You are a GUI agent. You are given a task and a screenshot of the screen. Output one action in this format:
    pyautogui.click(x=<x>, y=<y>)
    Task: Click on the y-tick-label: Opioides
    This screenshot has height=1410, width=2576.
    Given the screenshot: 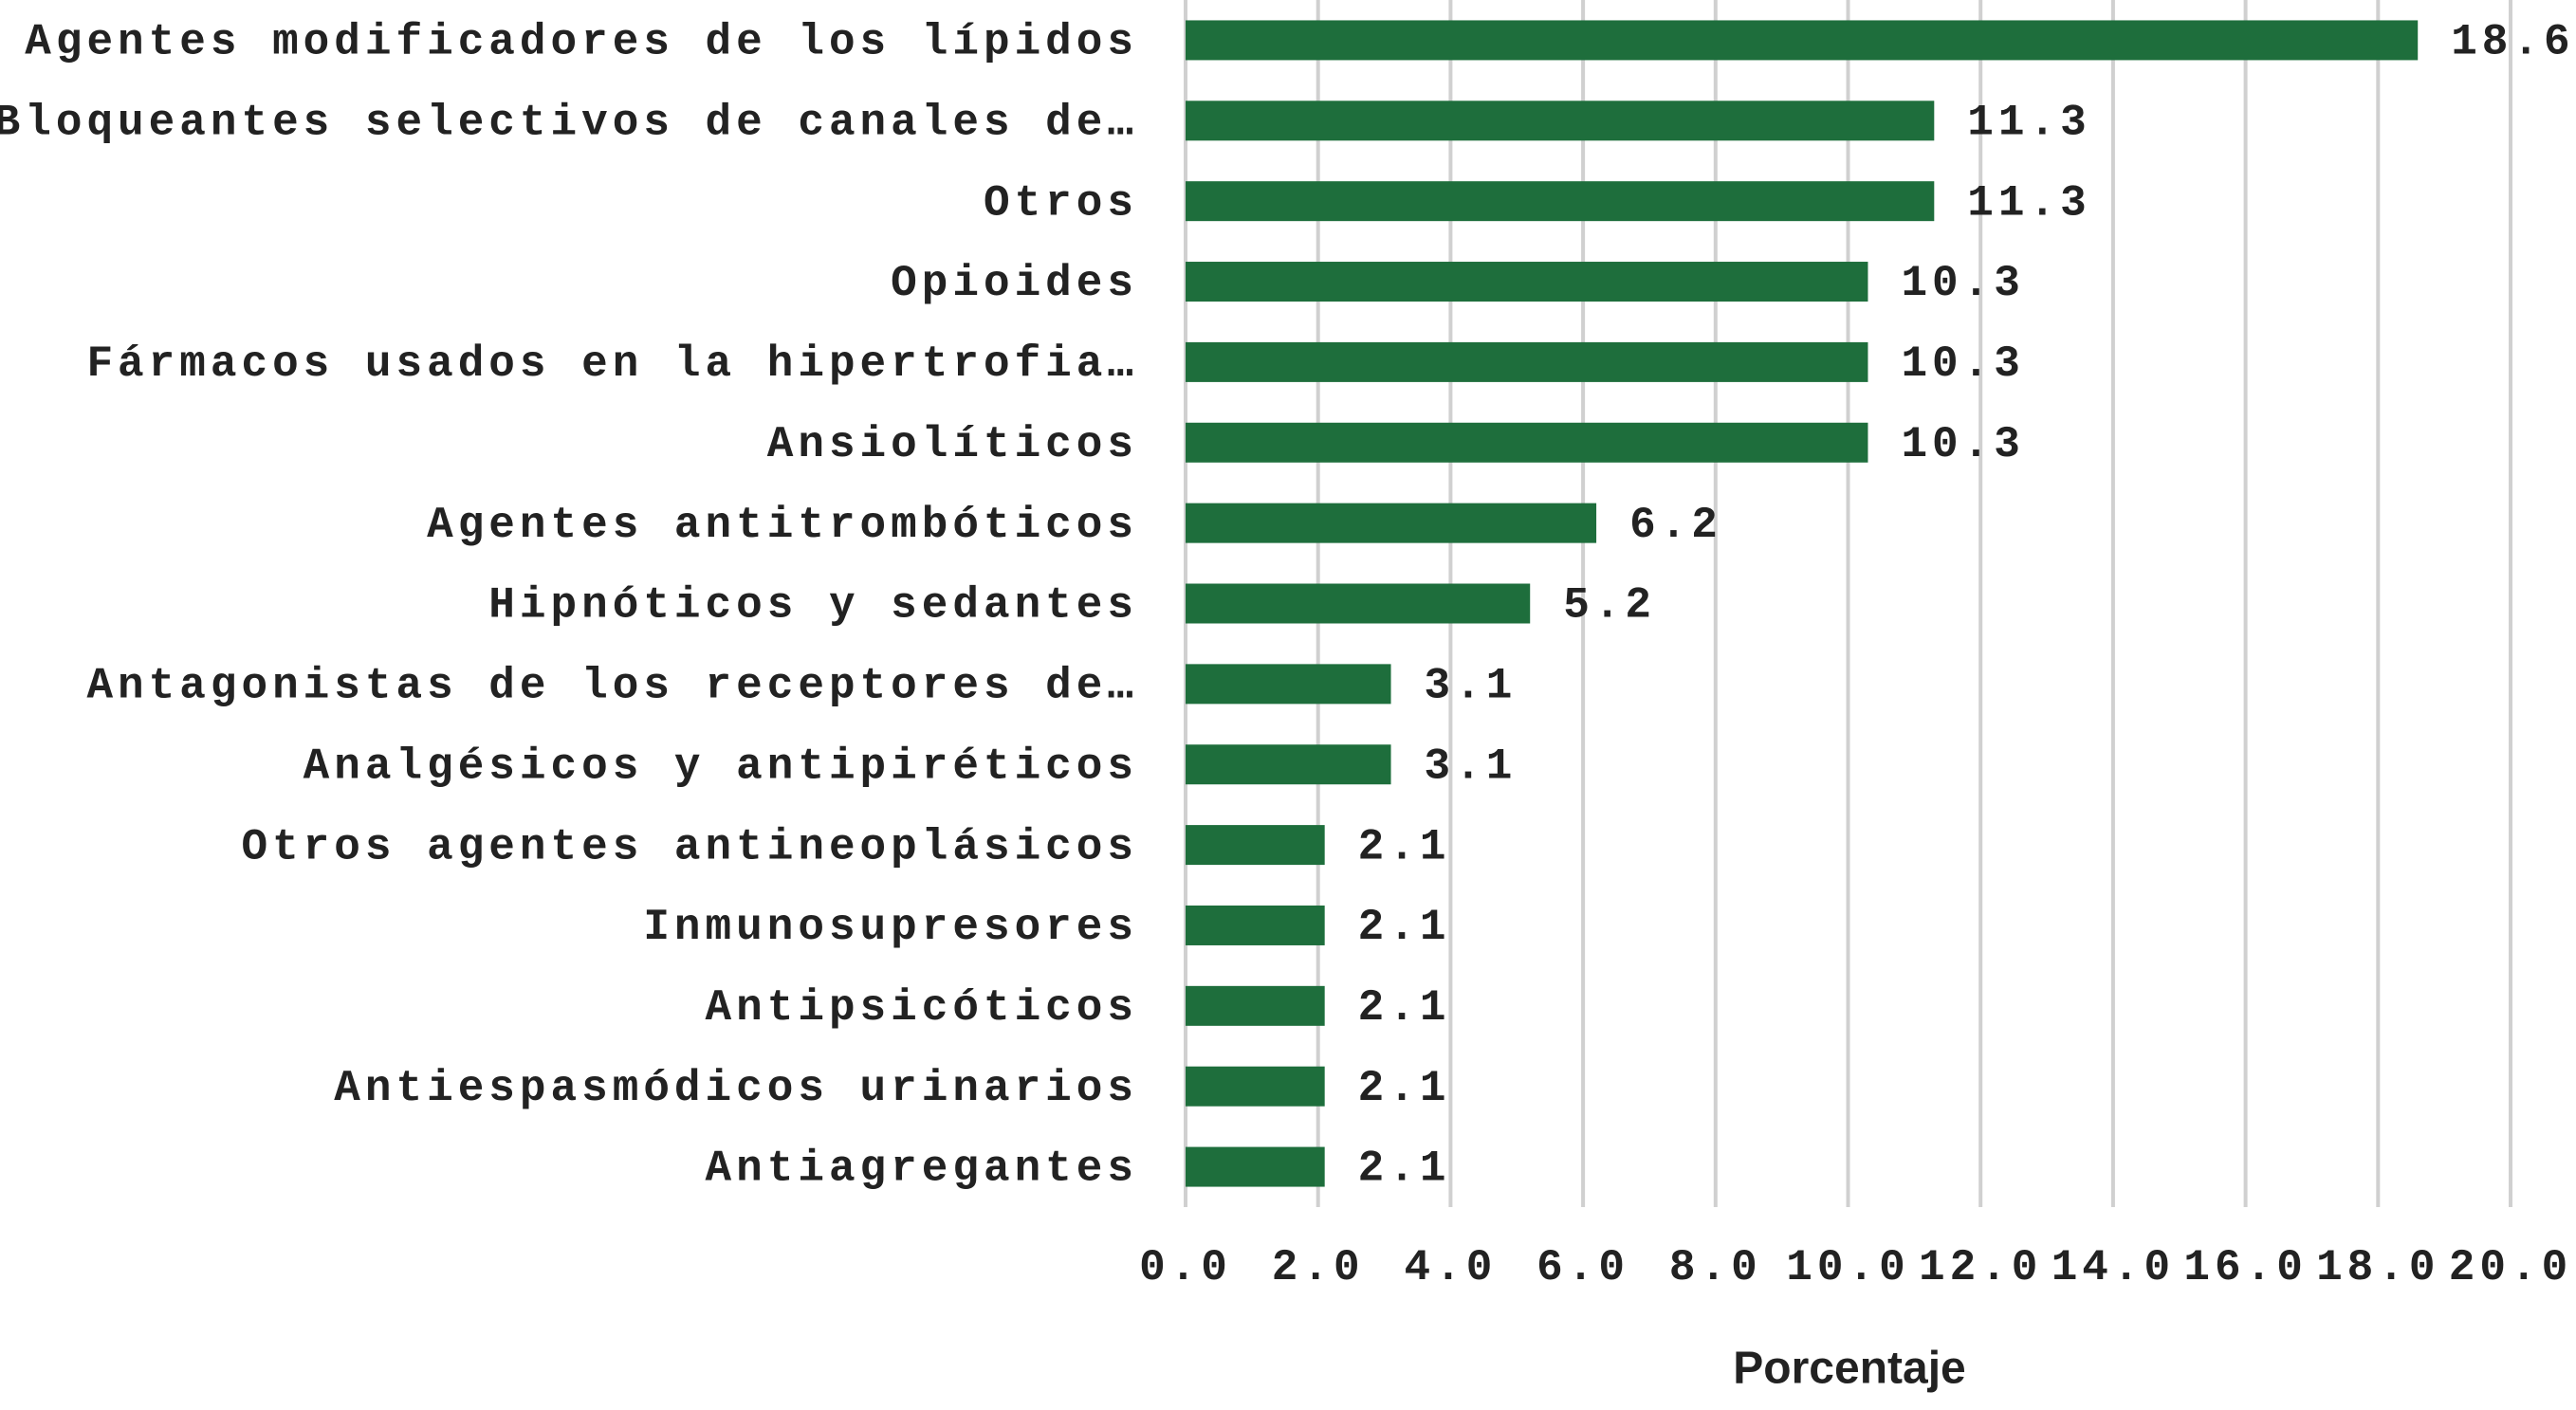 What is the action you would take?
    pyautogui.click(x=1014, y=283)
    